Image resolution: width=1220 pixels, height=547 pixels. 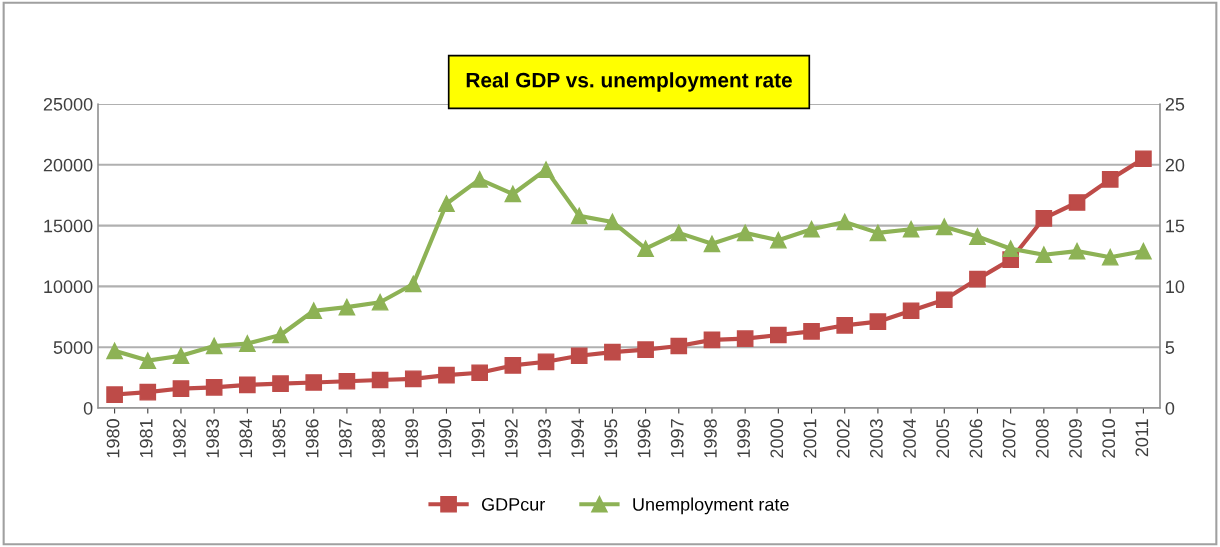 I want to click on x-tick-label: 2003, so click(x=876, y=438).